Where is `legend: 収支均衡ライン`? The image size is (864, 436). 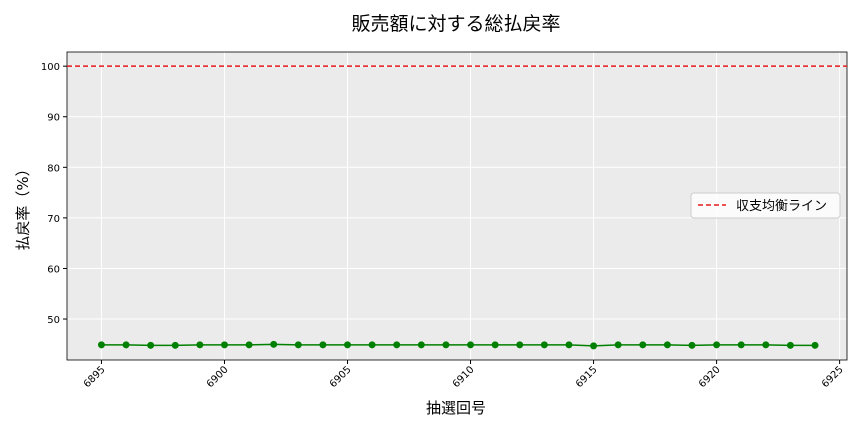 legend: 収支均衡ライン is located at coordinates (765, 205).